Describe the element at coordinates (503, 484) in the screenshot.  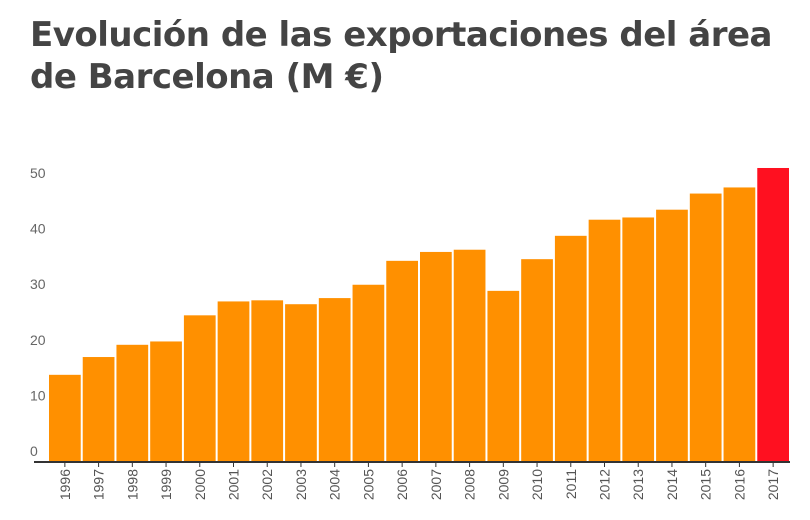
I see `x-tick-label: 2009` at that location.